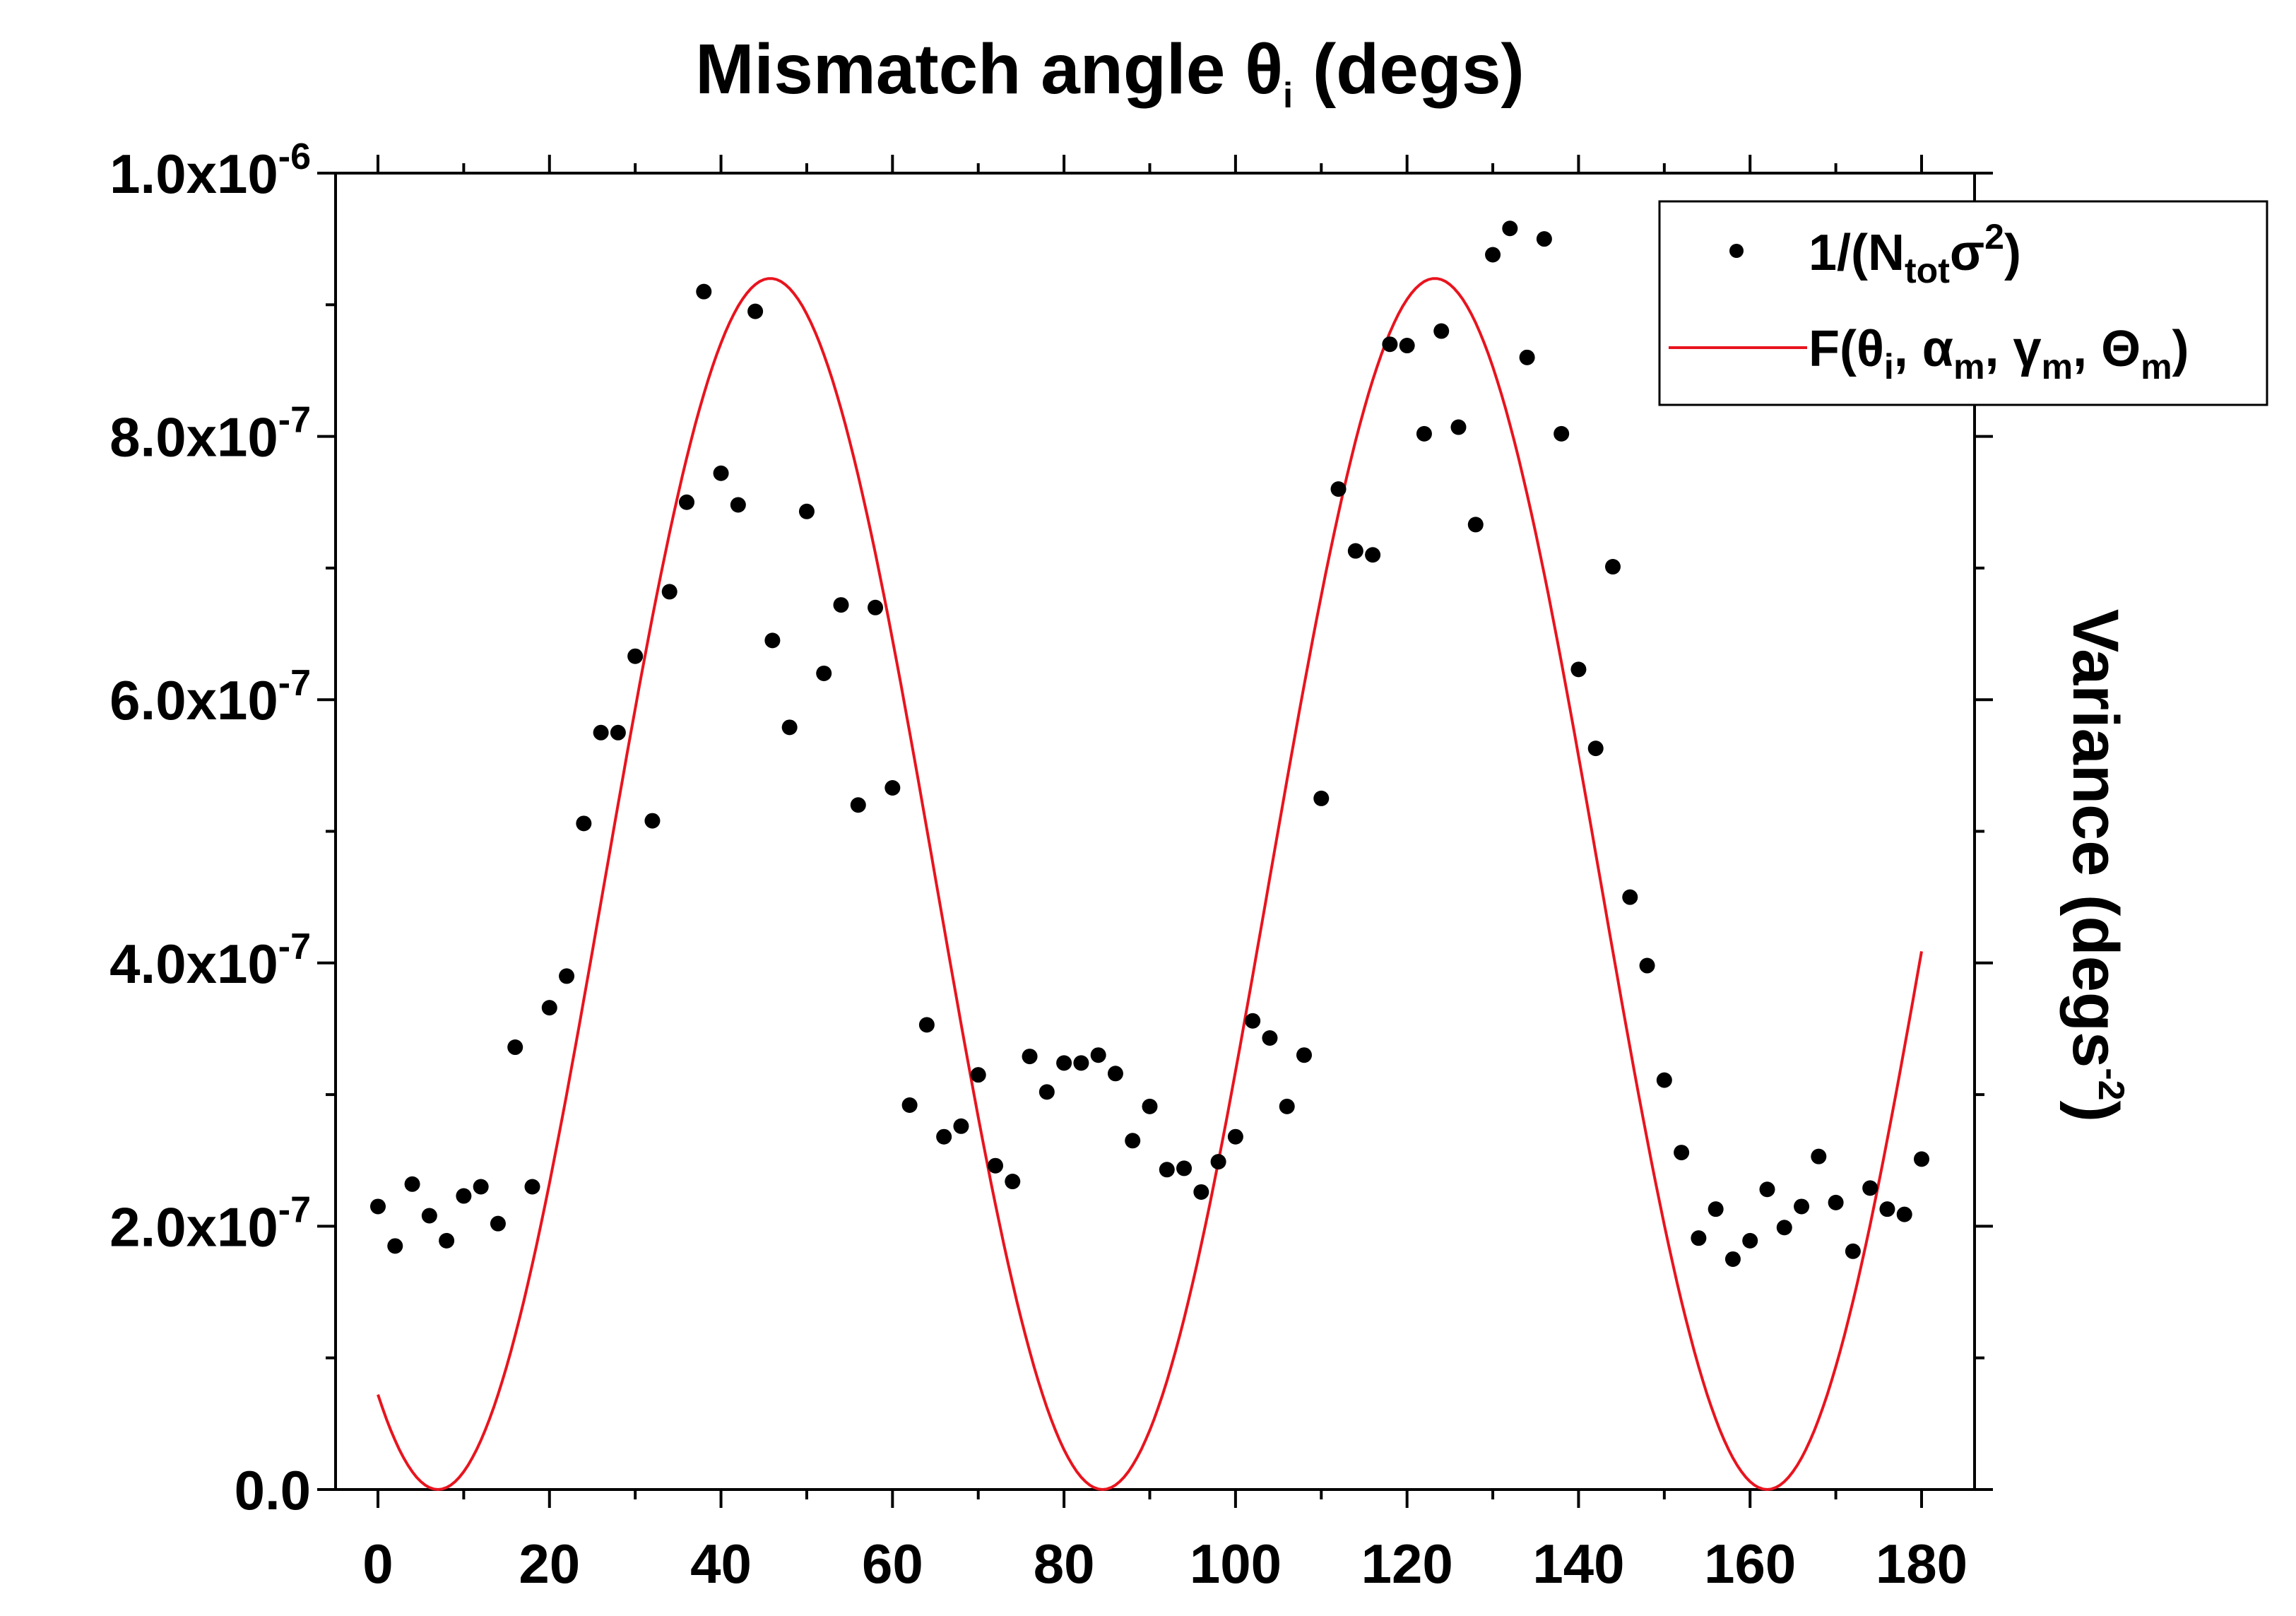 This screenshot has height=1616, width=2296. What do you see at coordinates (1857, 253) in the screenshot?
I see `legend-points-pre: 1/(N` at bounding box center [1857, 253].